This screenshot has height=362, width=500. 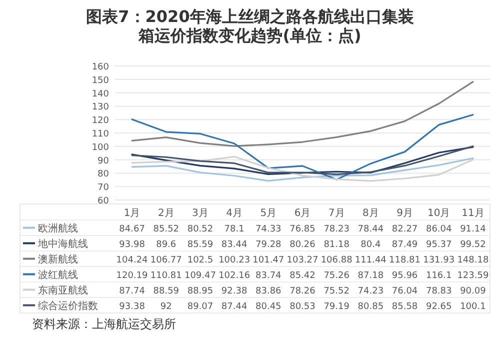 I want to click on data-label: 89.6, so click(x=166, y=245).